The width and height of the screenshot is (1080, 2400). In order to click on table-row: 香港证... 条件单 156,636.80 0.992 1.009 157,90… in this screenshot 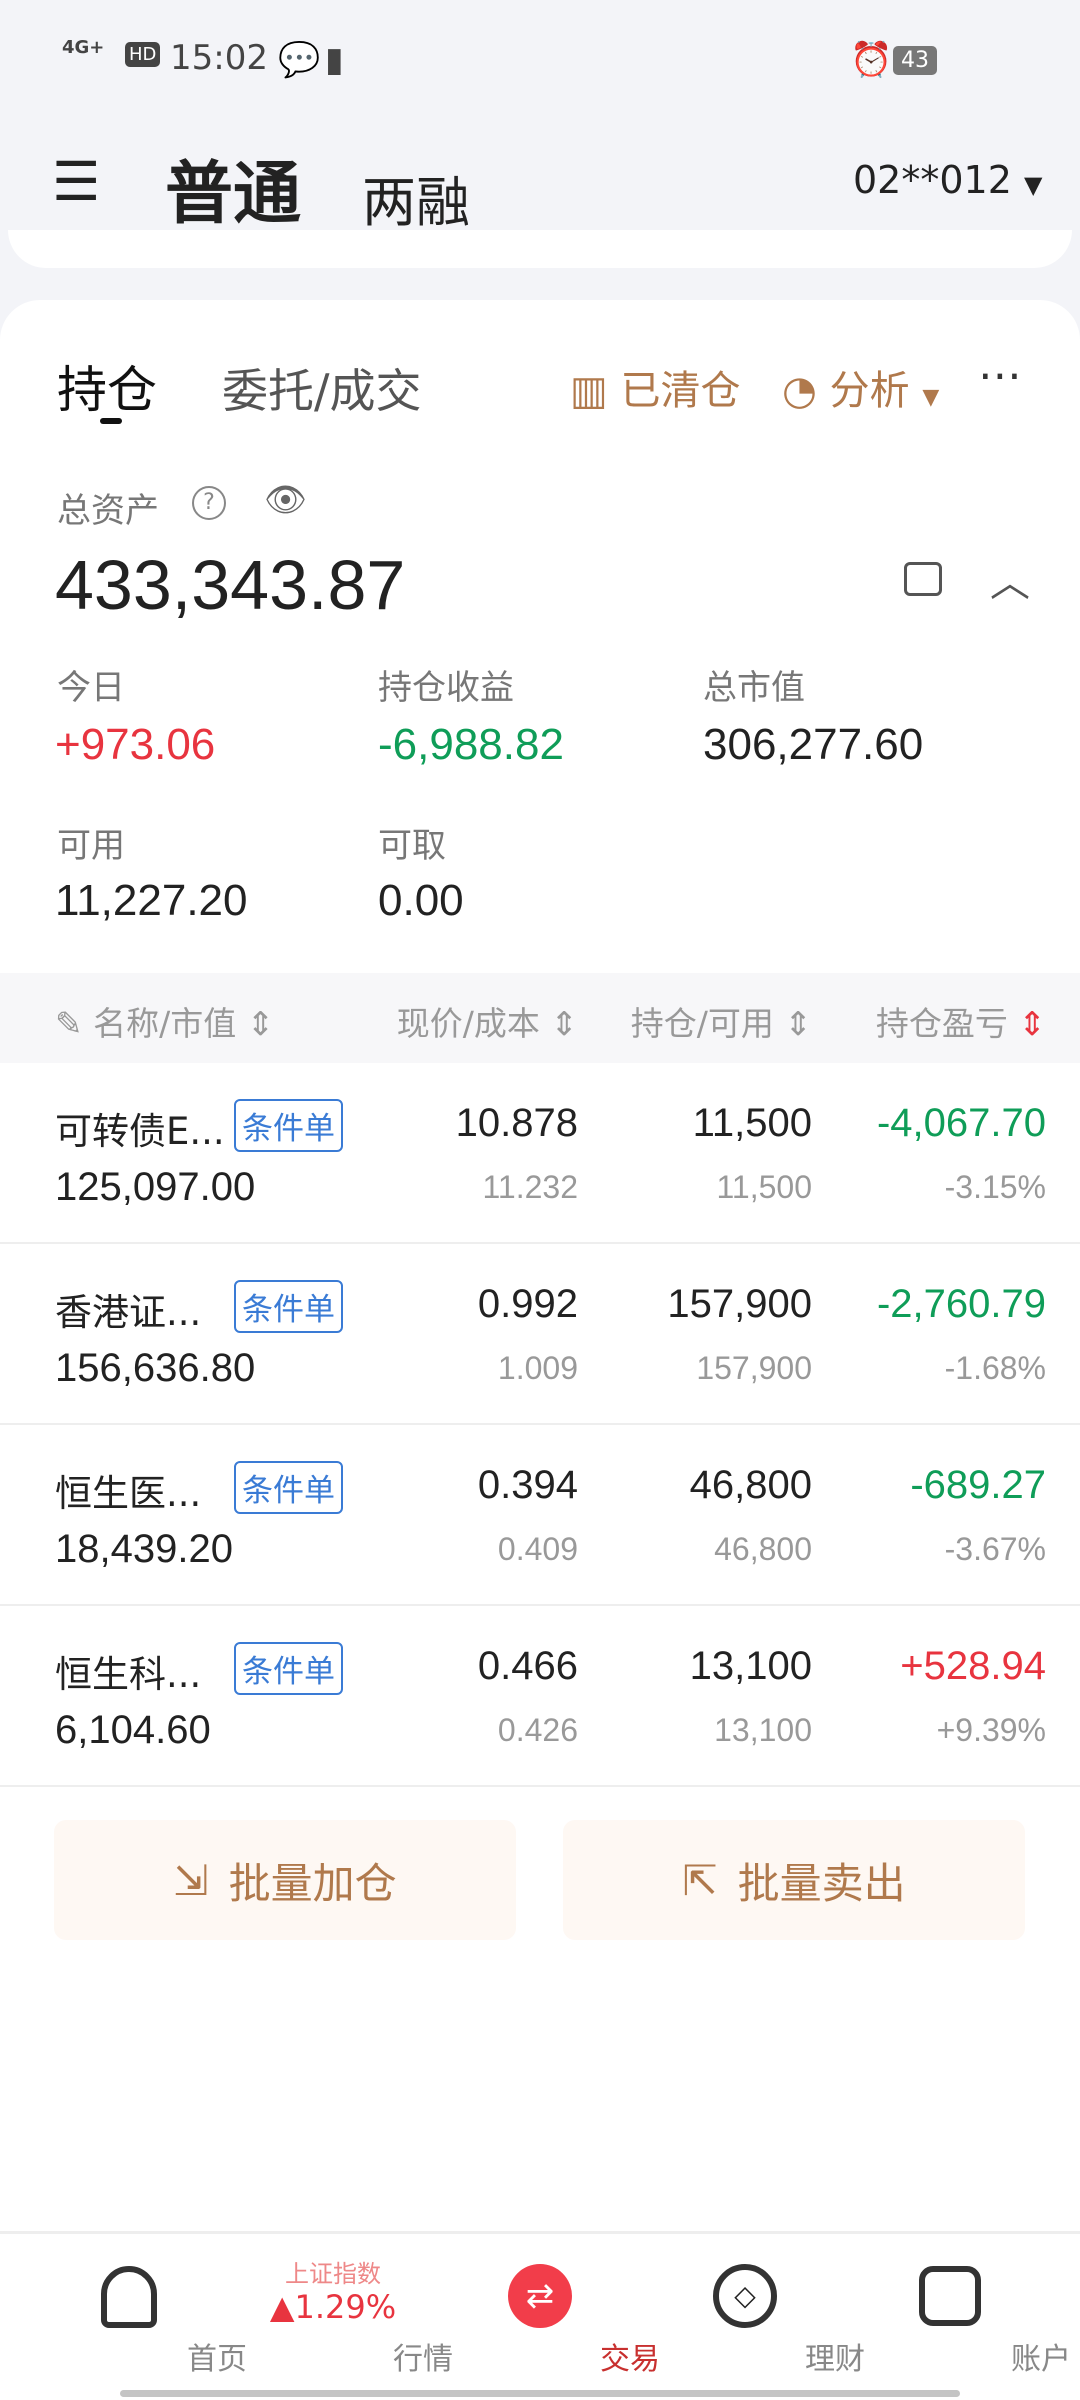, I will do `click(540, 1334)`.